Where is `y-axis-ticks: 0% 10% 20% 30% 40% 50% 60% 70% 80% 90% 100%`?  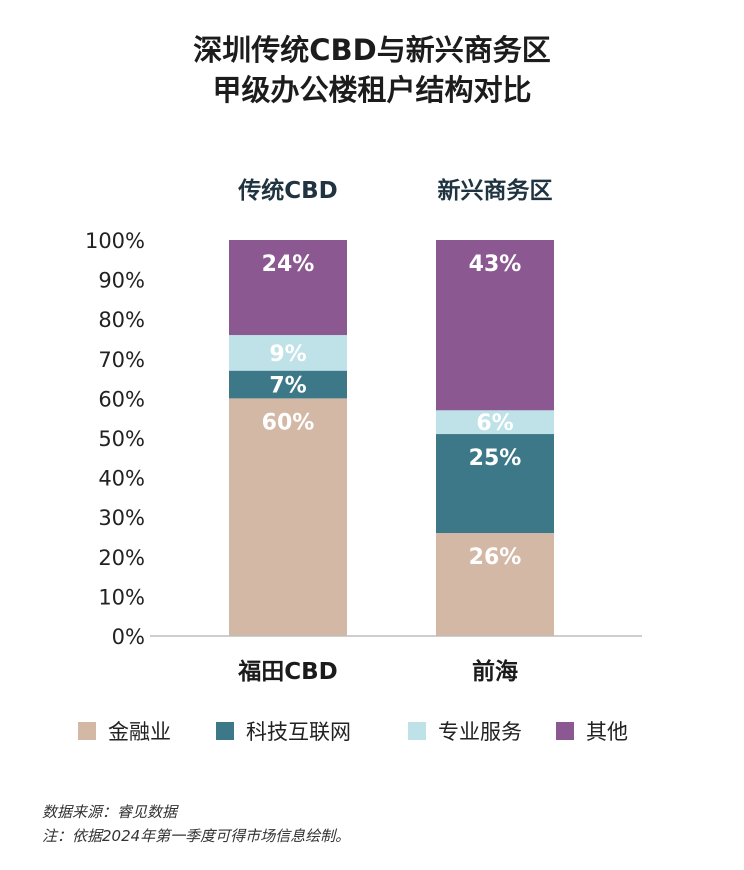
y-axis-ticks: 0% 10% 20% 30% 40% 50% 60% 70% 80% 90% 100% is located at coordinates (115, 439).